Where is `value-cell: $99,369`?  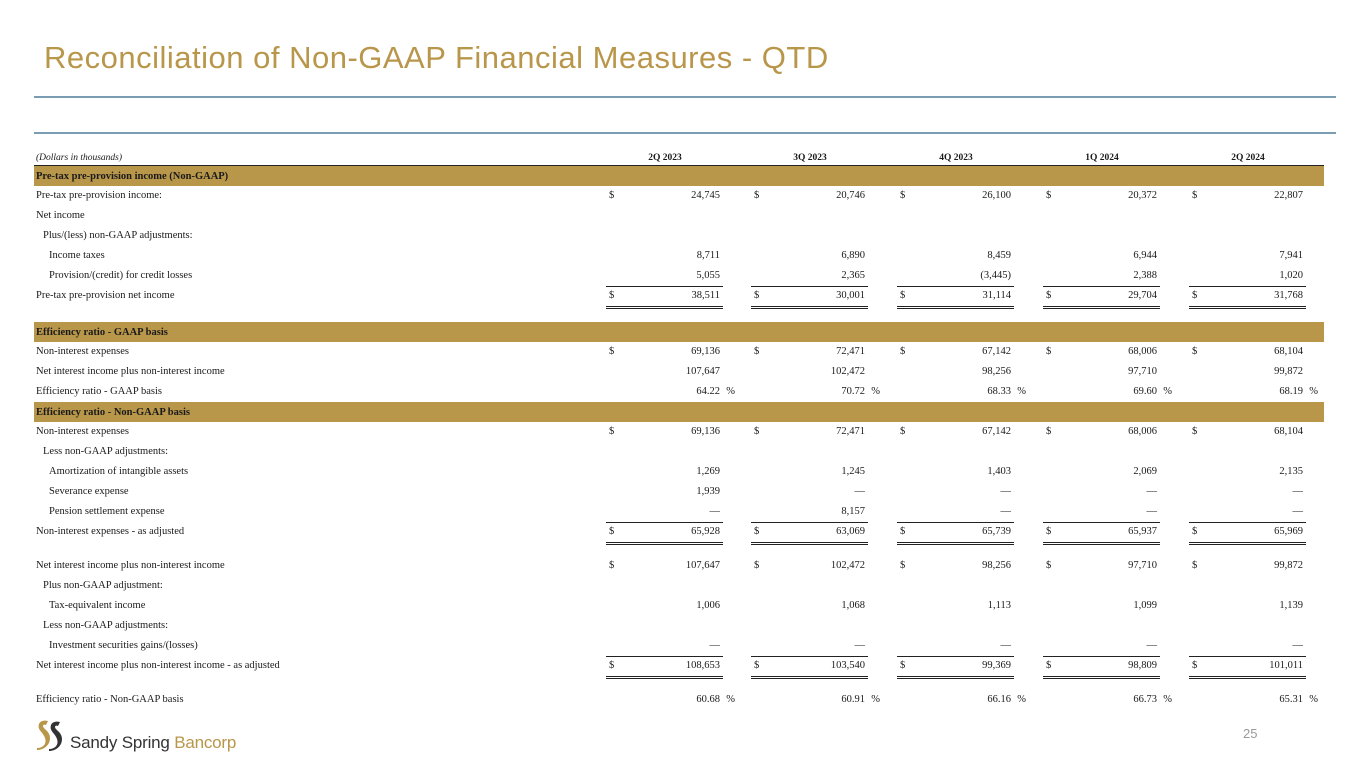 value-cell: $99,369 is located at coordinates (955, 667).